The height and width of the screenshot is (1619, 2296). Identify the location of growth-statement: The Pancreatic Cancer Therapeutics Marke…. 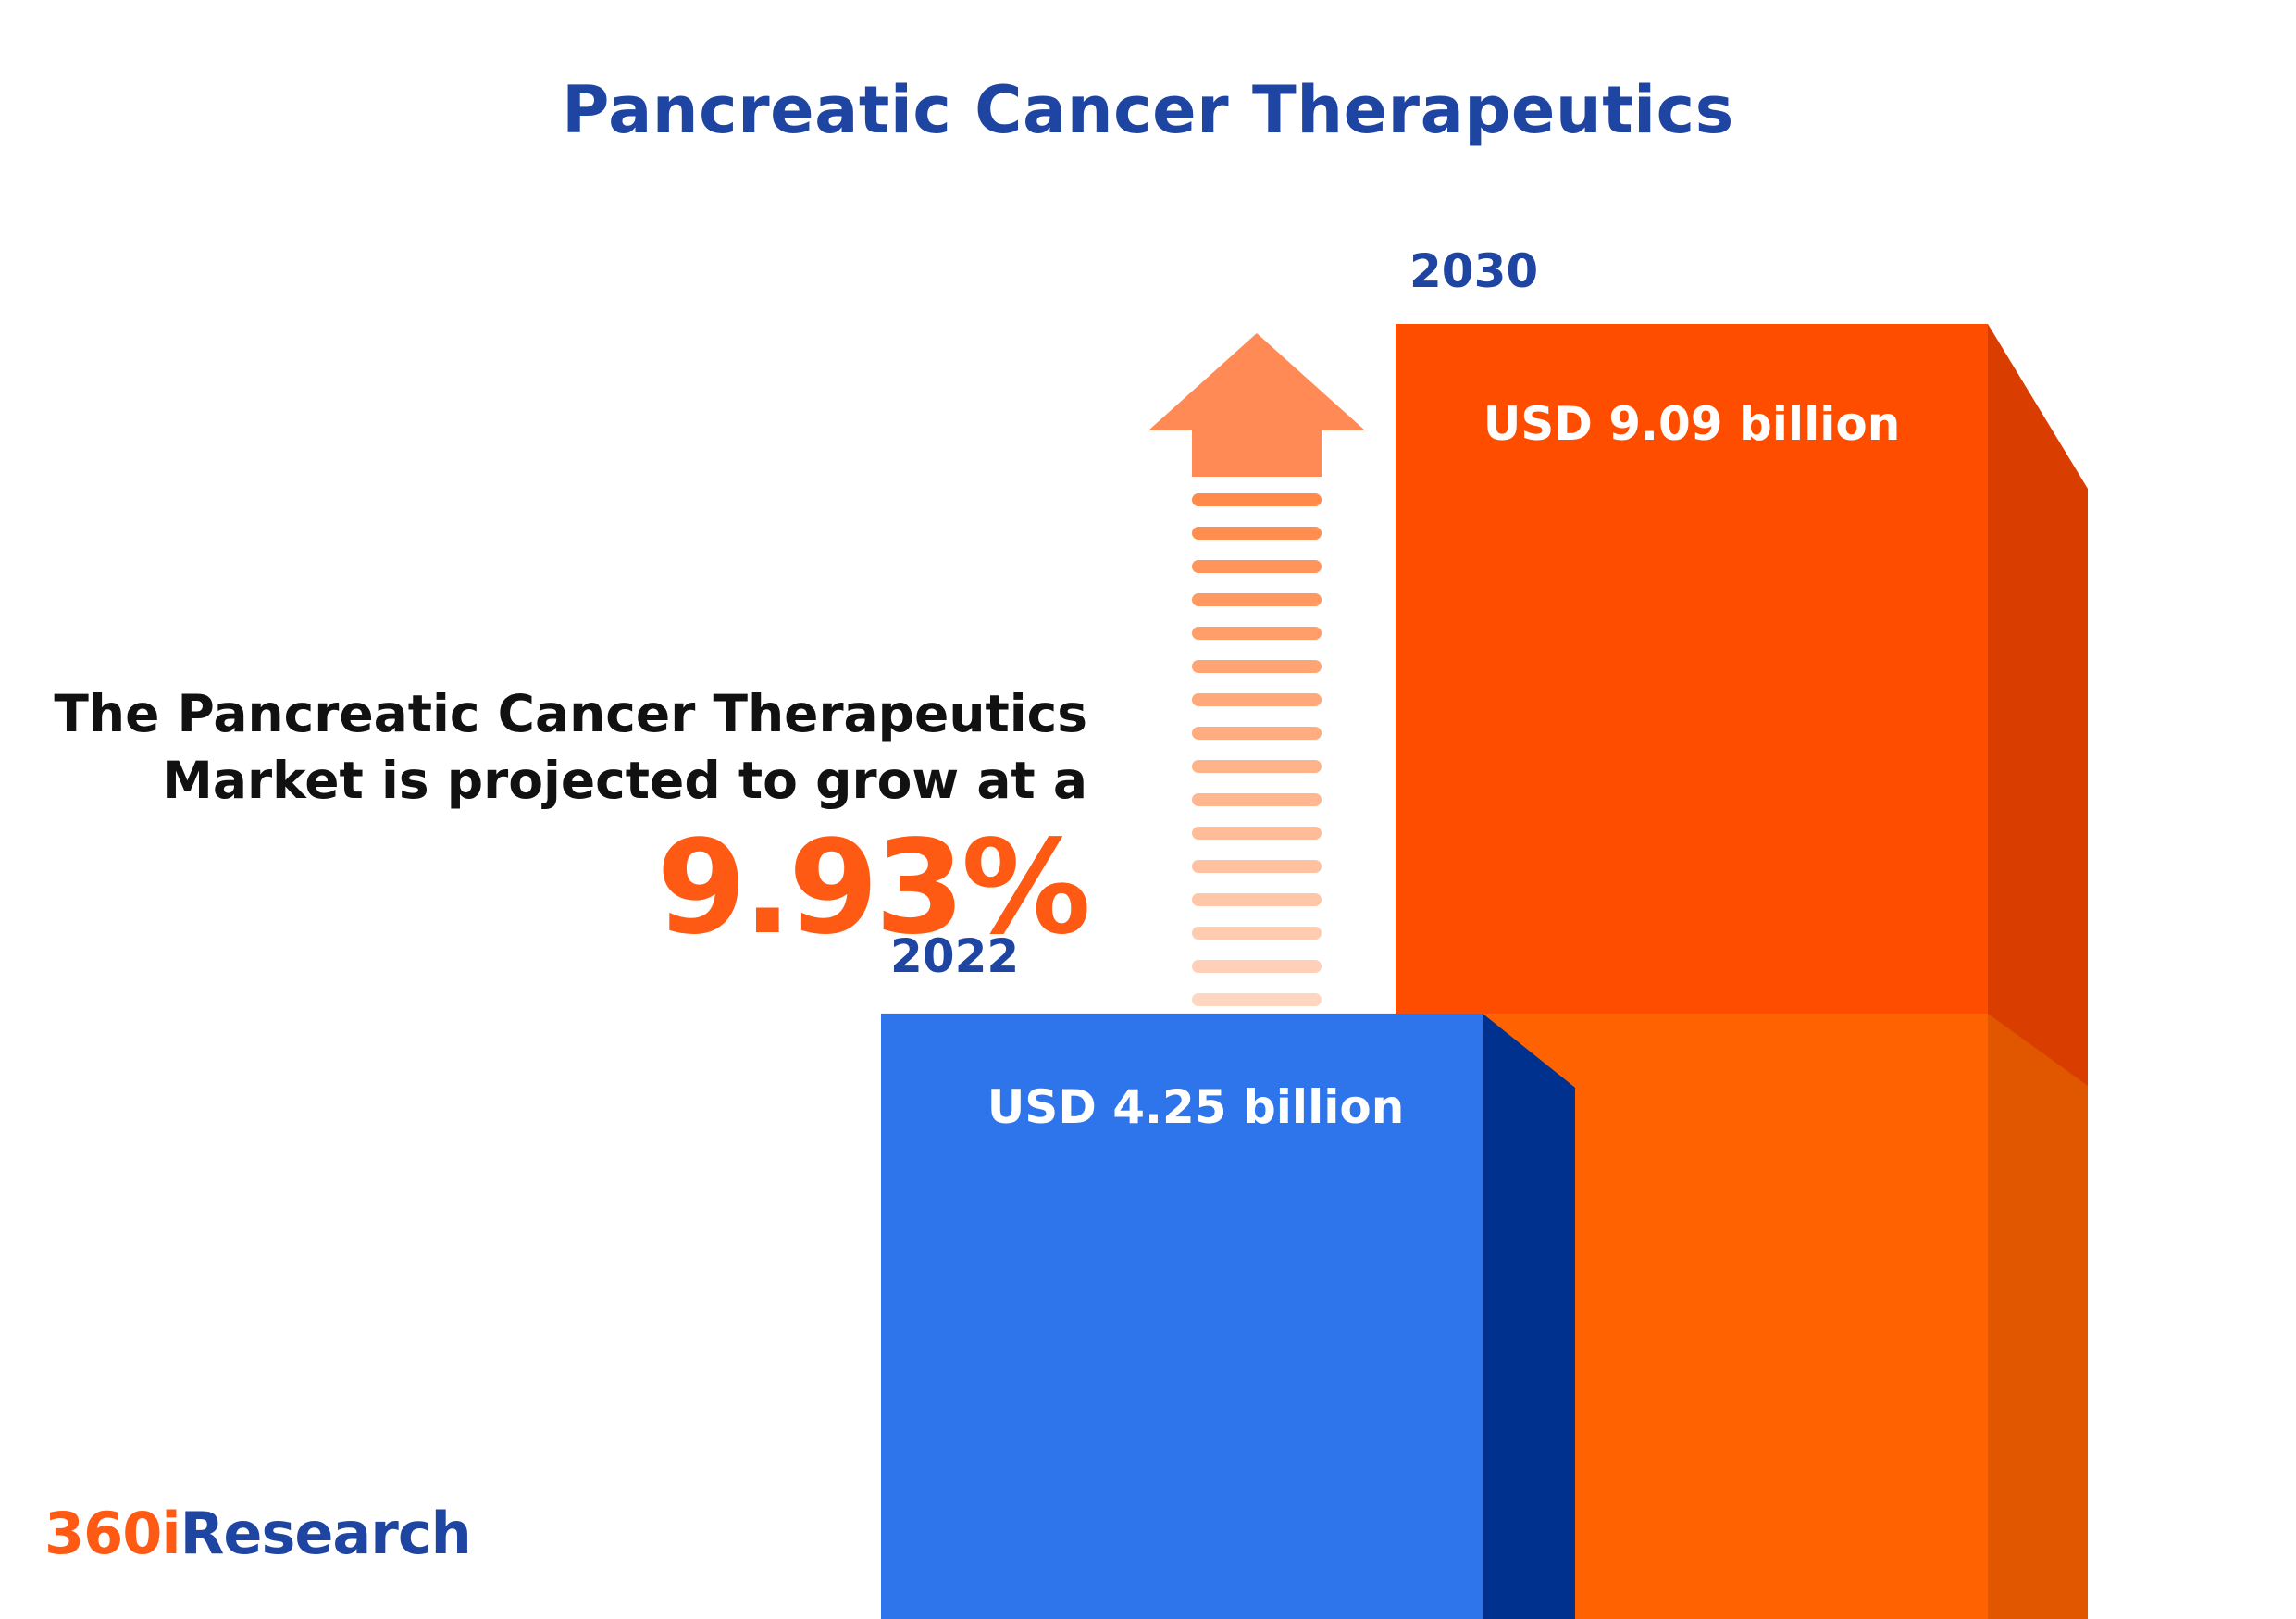
(544, 747).